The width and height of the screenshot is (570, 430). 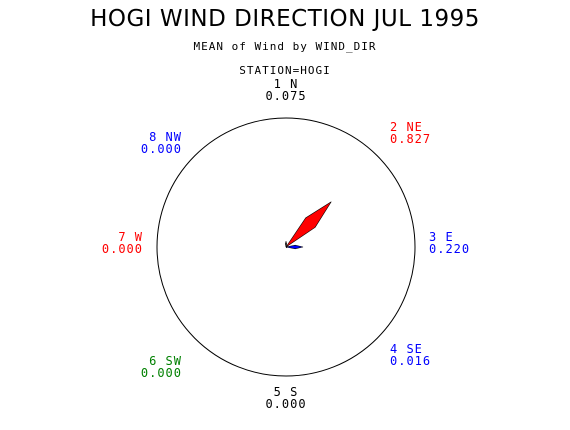 I want to click on wedge-se, so click(x=286, y=247).